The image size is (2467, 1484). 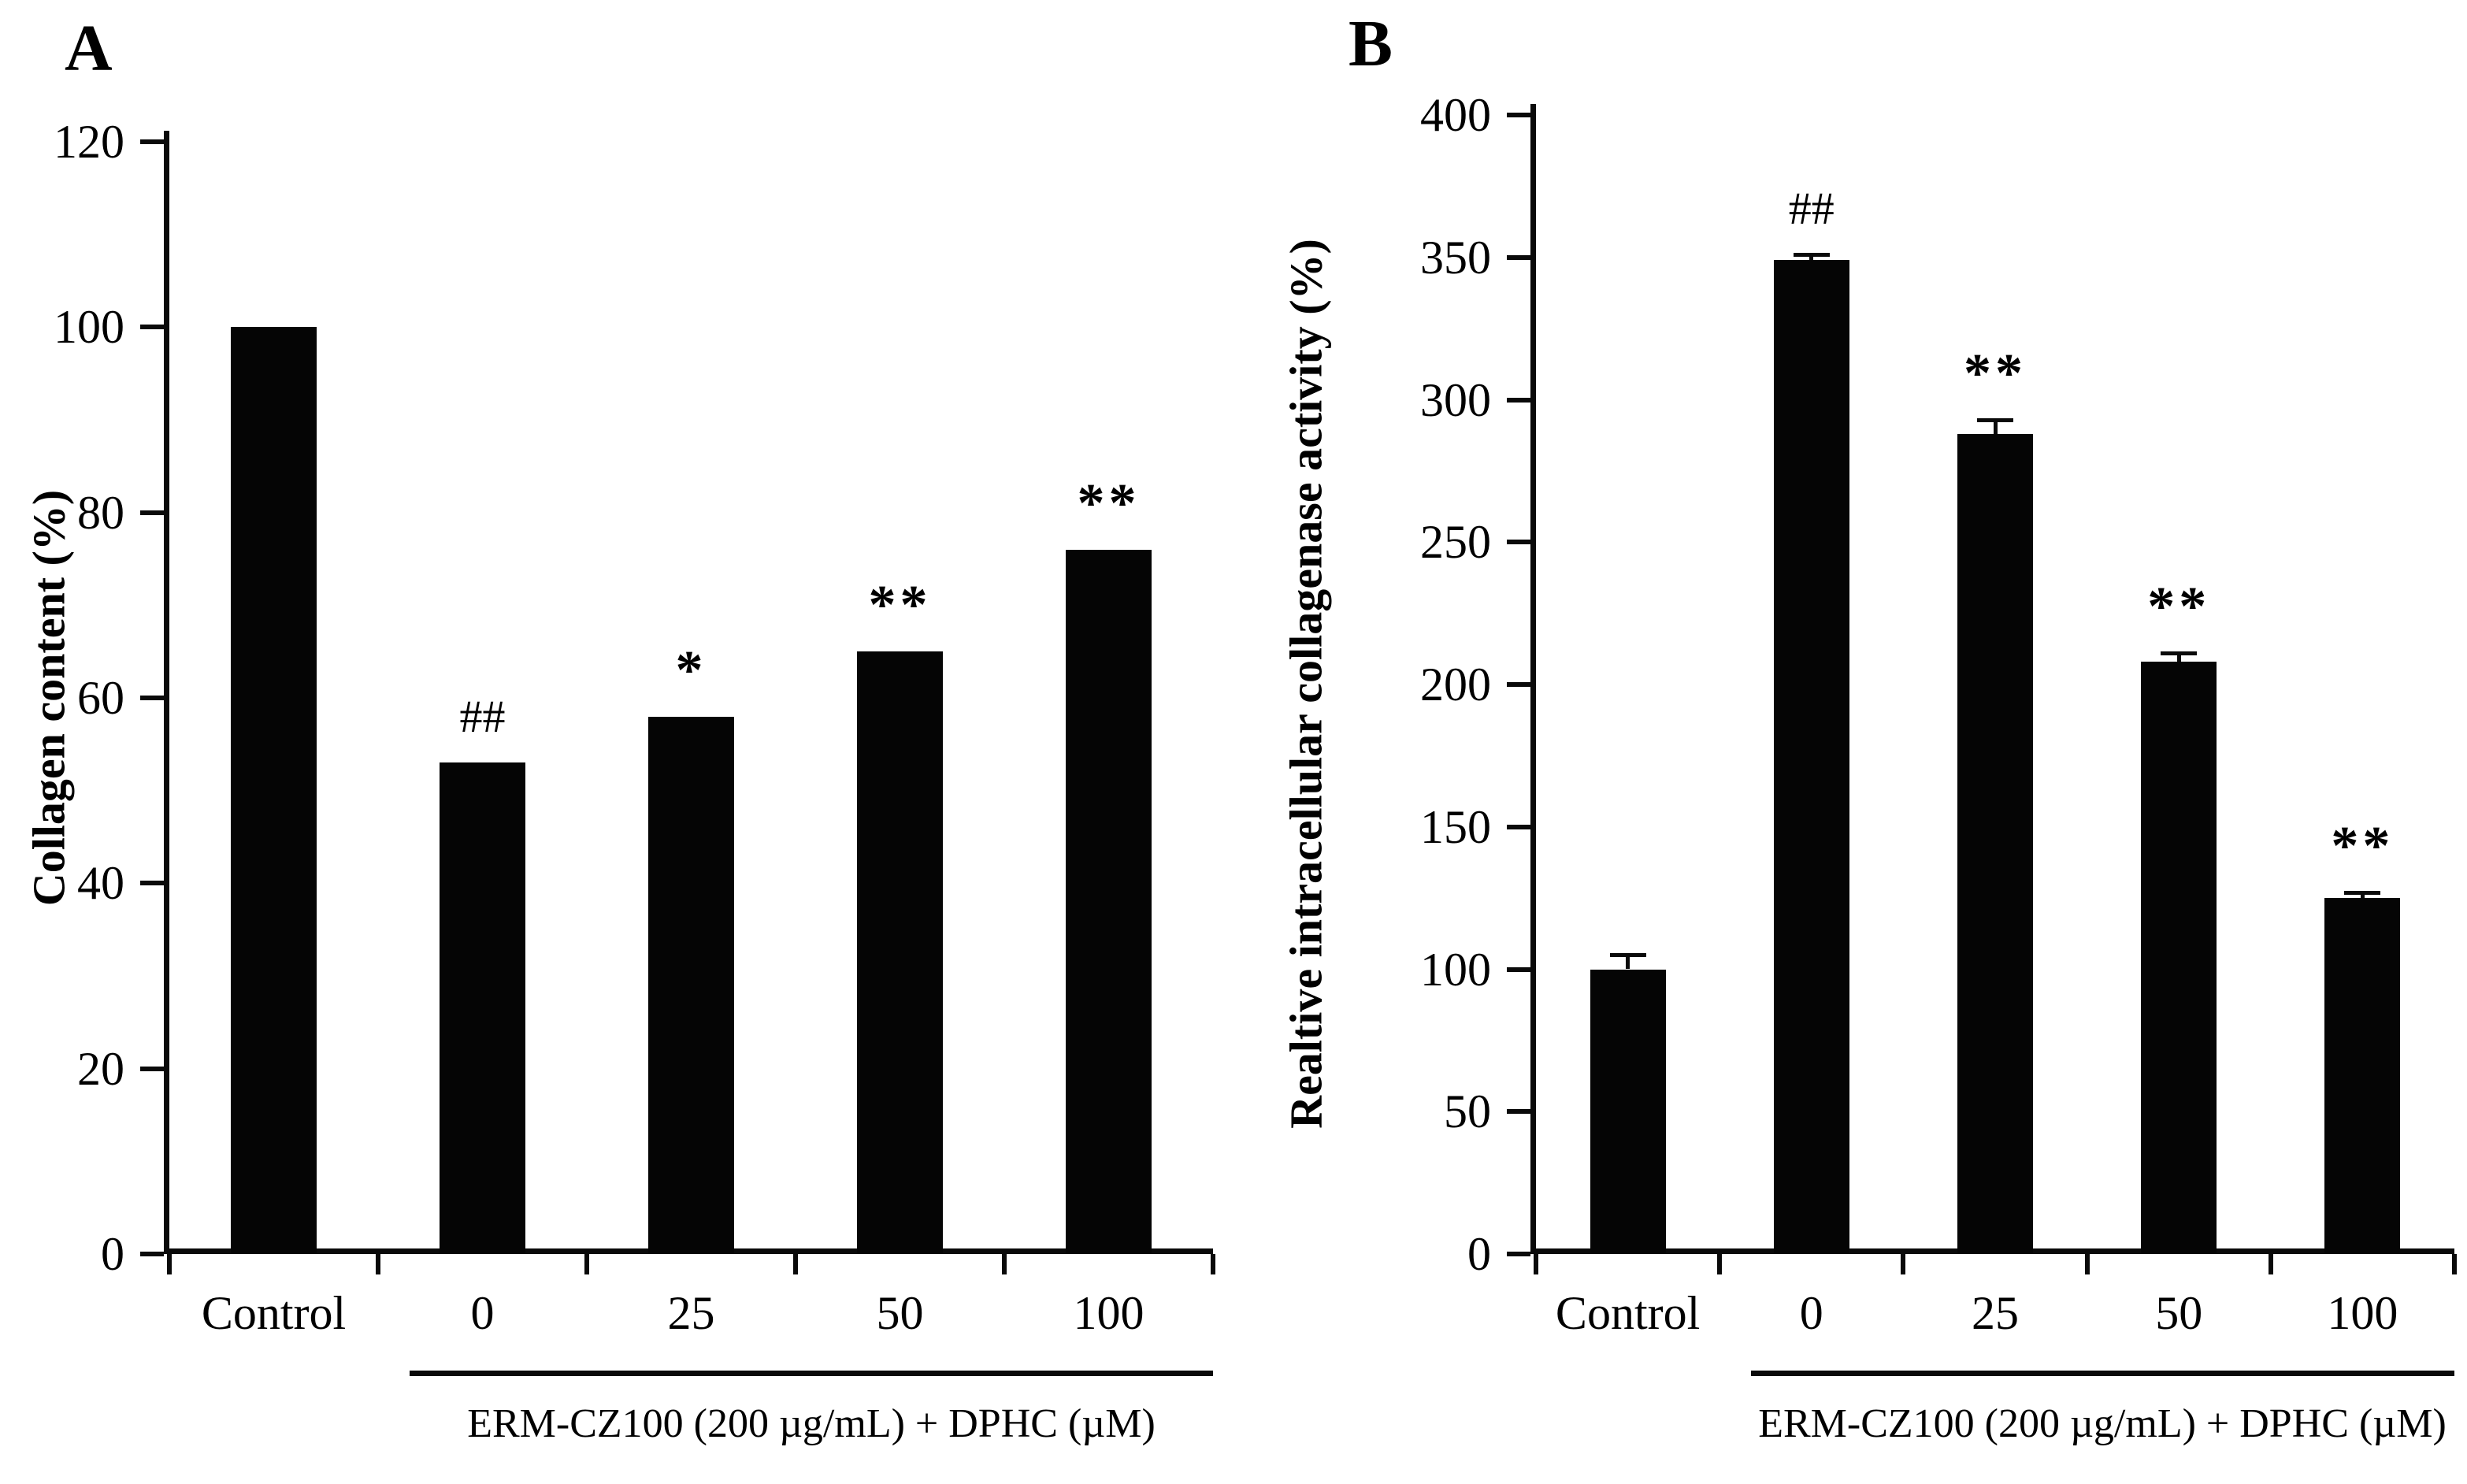 What do you see at coordinates (812, 1423) in the screenshot?
I see `panel-a-group-label: ERM-CZ100 (200 µg/mL) + DPHC (µM)` at bounding box center [812, 1423].